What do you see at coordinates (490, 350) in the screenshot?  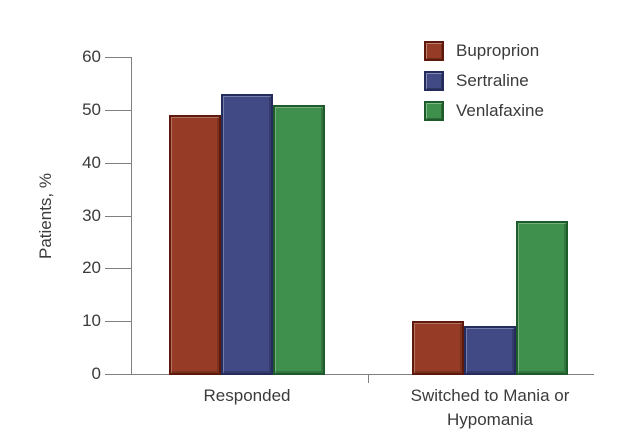 I see `bar-sertraline-switched-to-mania-or-hypomania` at bounding box center [490, 350].